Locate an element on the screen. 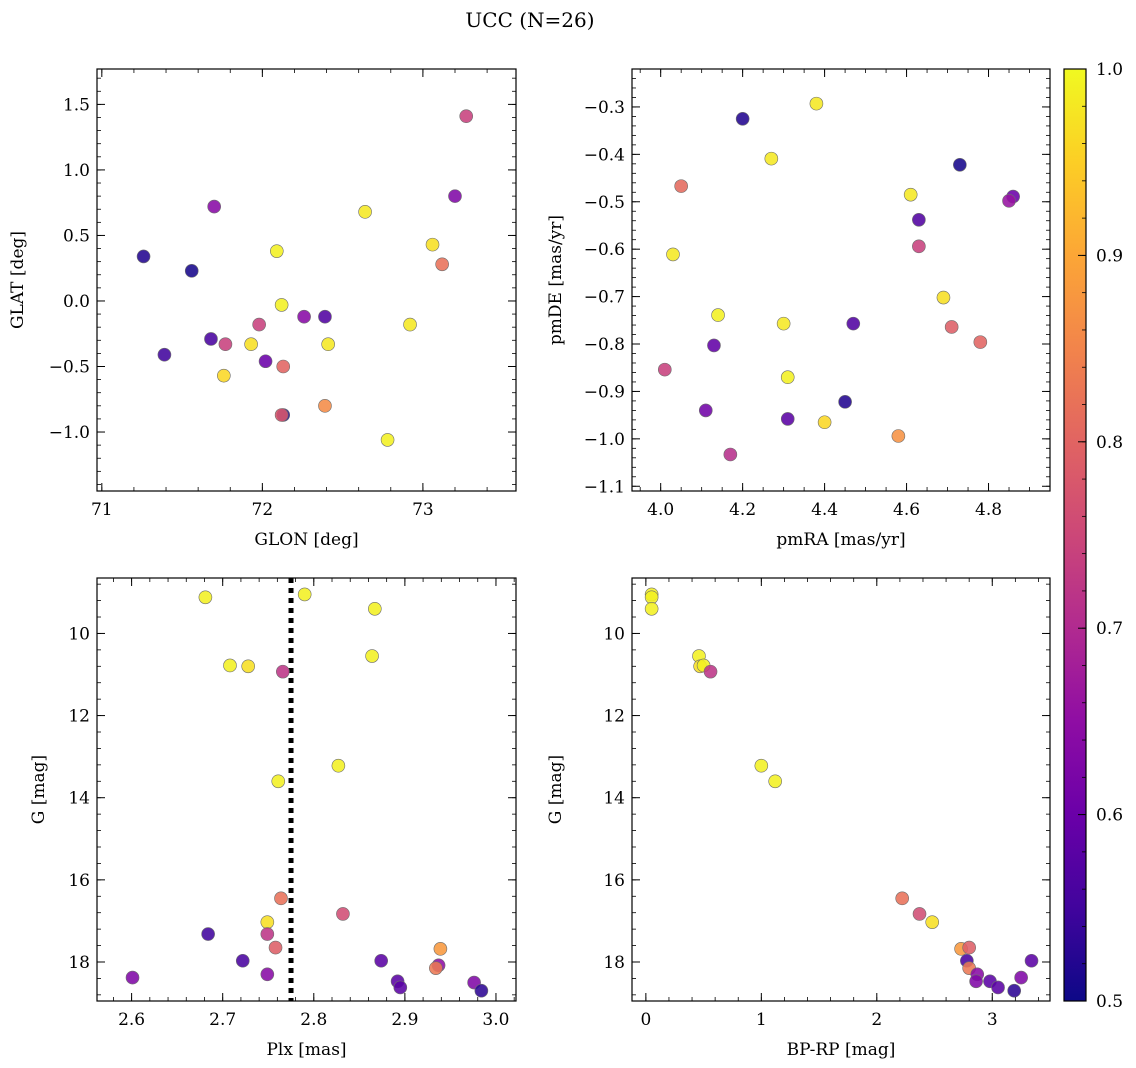 The height and width of the screenshot is (1068, 1136). x-tick-label: 4.6 is located at coordinates (906, 510).